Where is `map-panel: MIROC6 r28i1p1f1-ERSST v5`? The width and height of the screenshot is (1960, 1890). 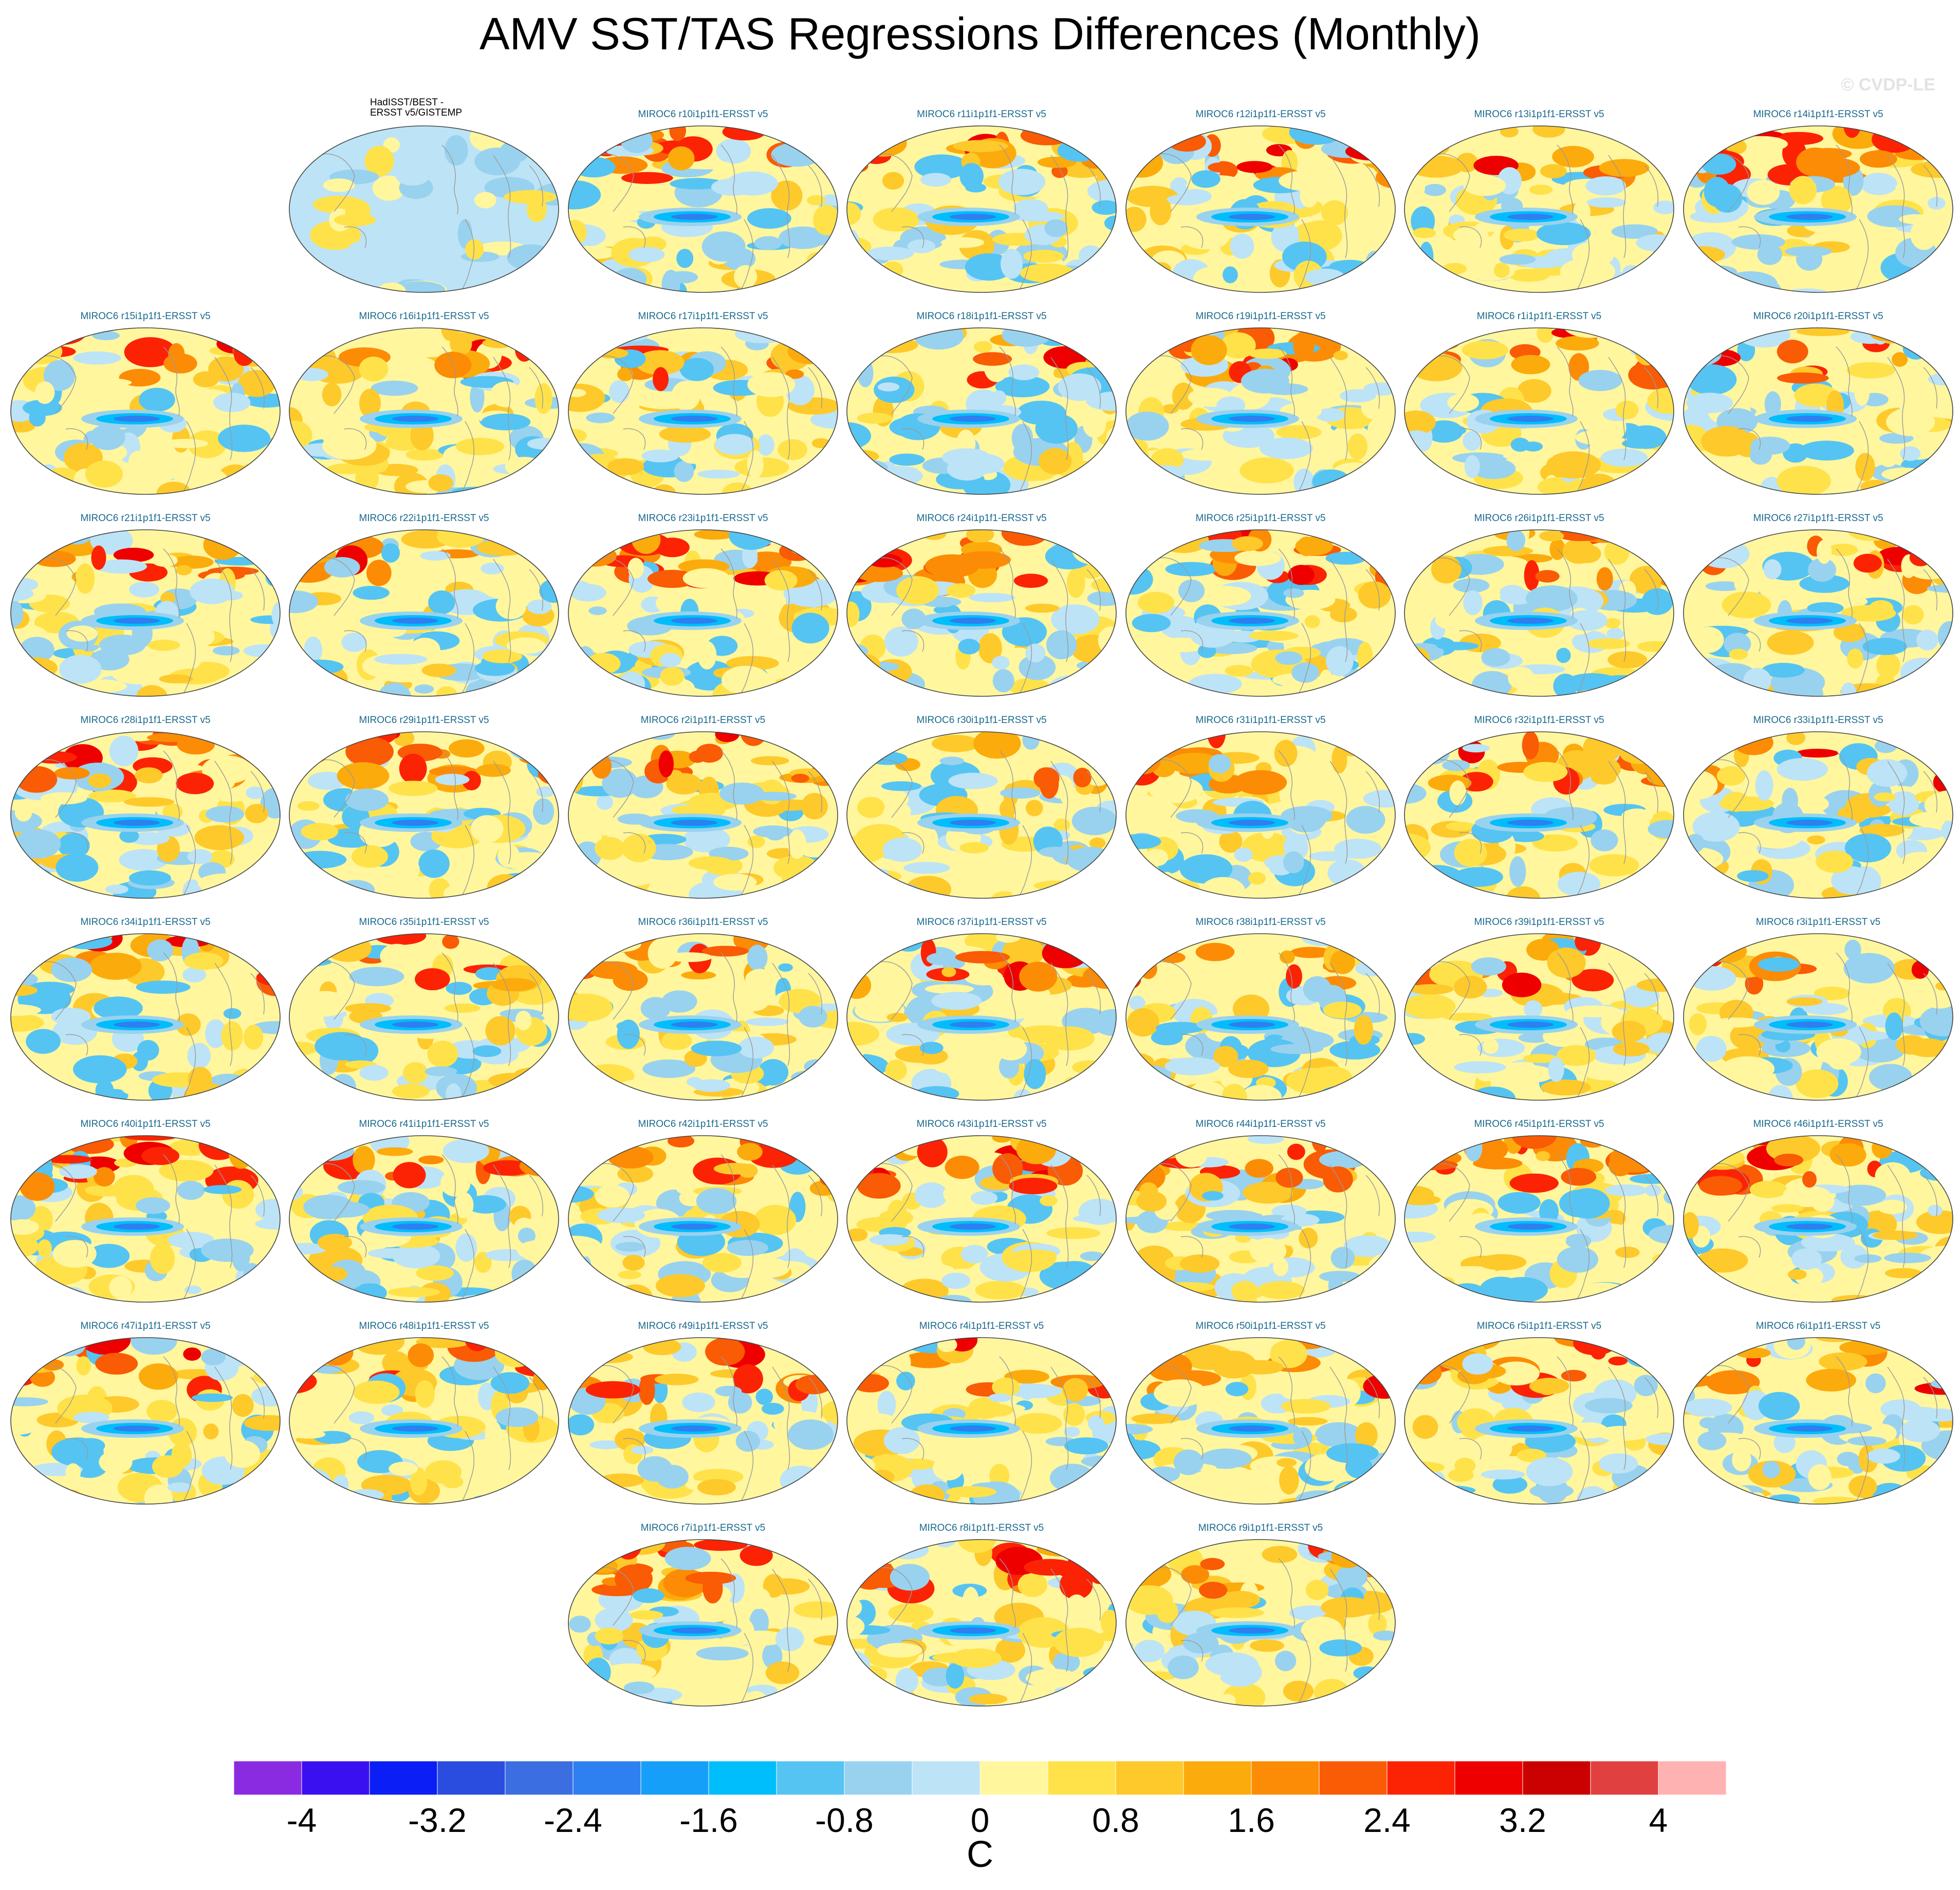 map-panel: MIROC6 r28i1p1f1-ERSST v5 is located at coordinates (145, 810).